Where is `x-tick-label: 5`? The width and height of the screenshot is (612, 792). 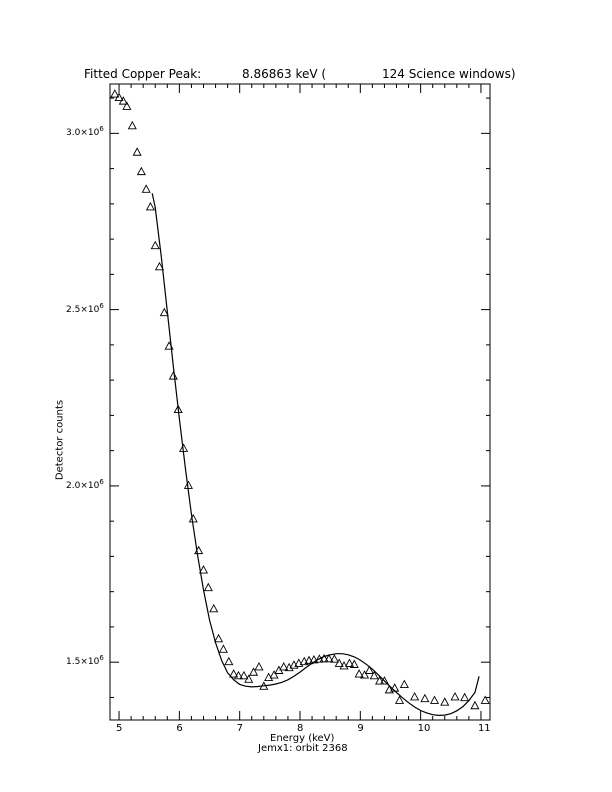
x-tick-label: 5 is located at coordinates (119, 728).